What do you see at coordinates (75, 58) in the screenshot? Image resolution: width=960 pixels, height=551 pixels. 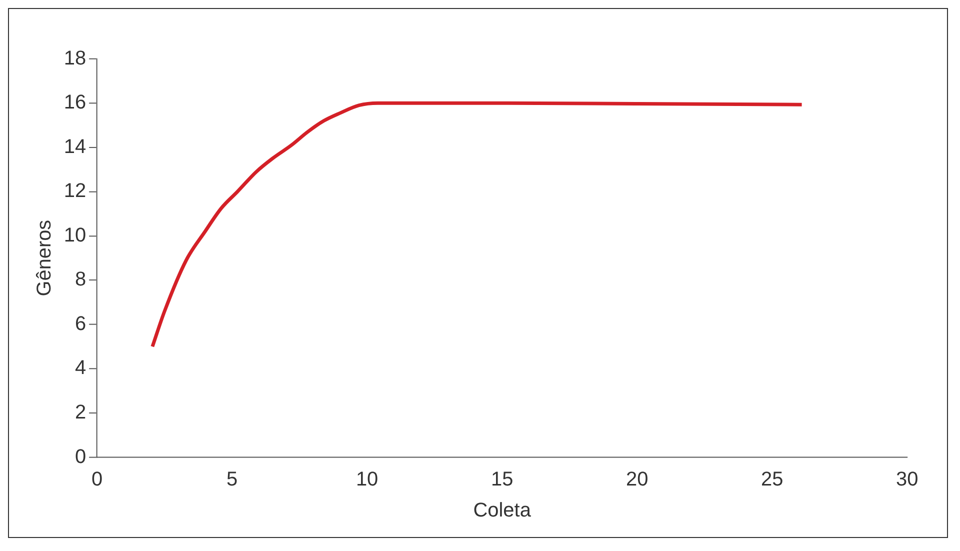 I see `y-tick-label: 18` at bounding box center [75, 58].